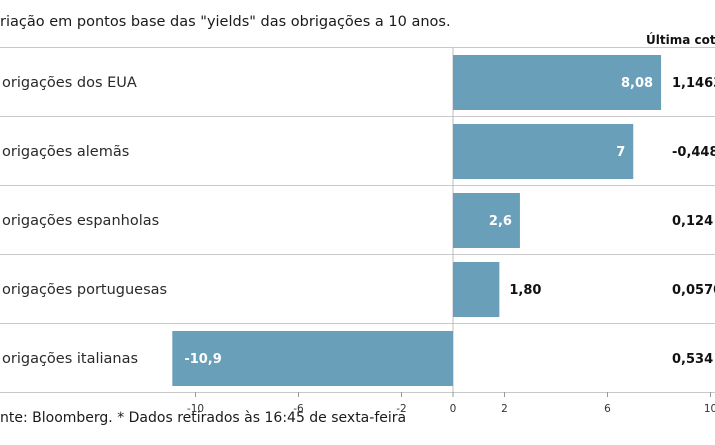 The width and height of the screenshot is (715, 445). What do you see at coordinates (692, 359) in the screenshot?
I see `last-quote-4: 0,534` at bounding box center [692, 359].